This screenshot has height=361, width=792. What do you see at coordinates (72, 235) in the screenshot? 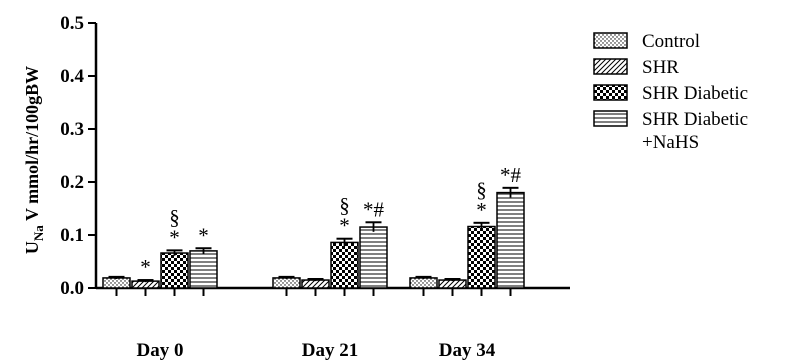
I see `y-tick-label: 0.1` at bounding box center [72, 235].